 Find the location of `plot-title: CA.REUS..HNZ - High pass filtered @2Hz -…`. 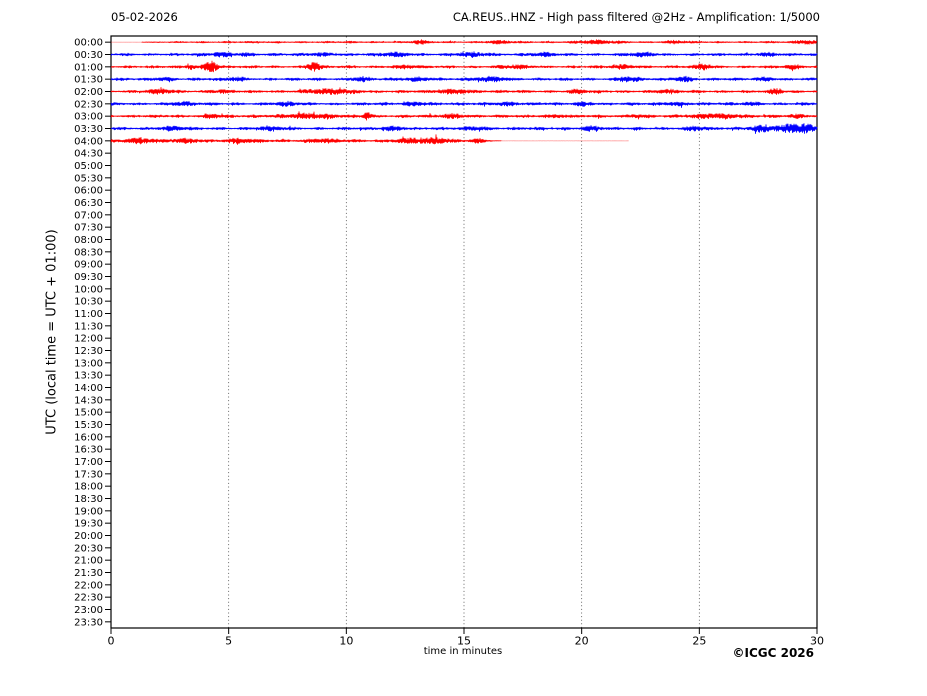

plot-title: CA.REUS..HNZ - High pass filtered @2Hz -… is located at coordinates (636, 17).